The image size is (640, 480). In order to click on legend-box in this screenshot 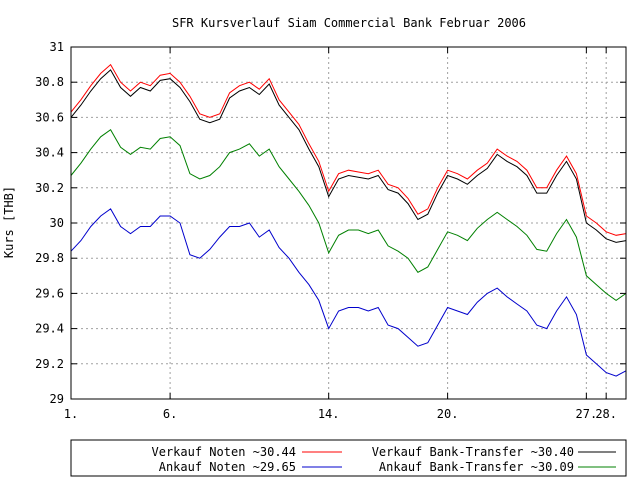, I will do `click(348, 458)`.